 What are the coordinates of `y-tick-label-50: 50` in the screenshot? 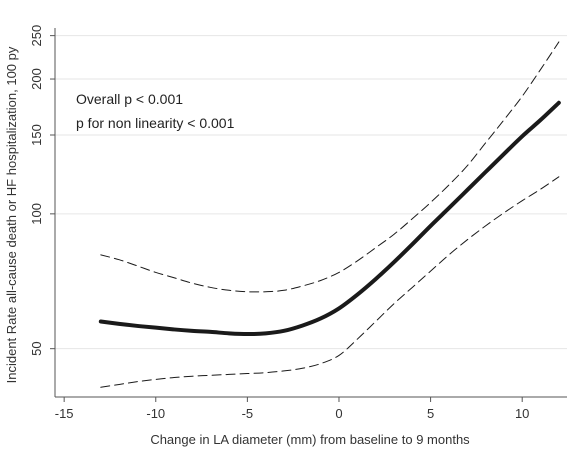 It's located at (36, 348).